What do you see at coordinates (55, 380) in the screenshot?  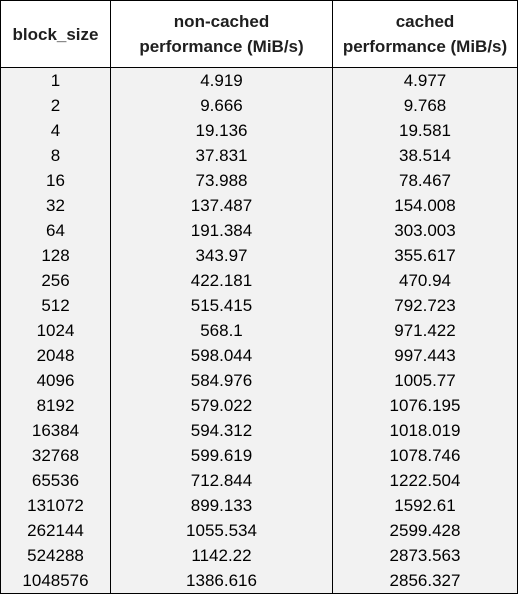 I see `cell-block-size: 4096` at bounding box center [55, 380].